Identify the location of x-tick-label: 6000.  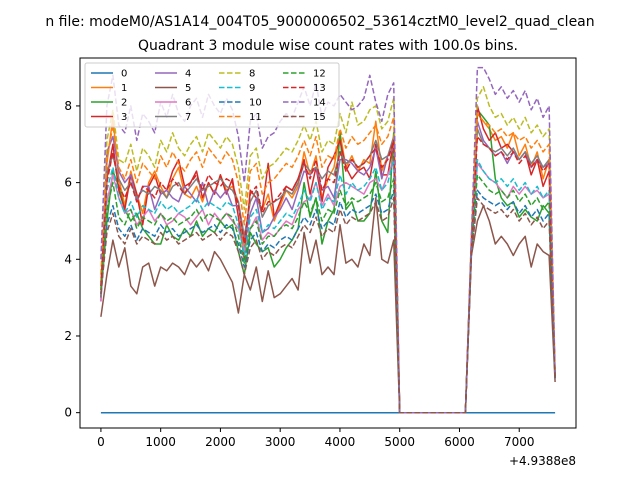
(459, 442).